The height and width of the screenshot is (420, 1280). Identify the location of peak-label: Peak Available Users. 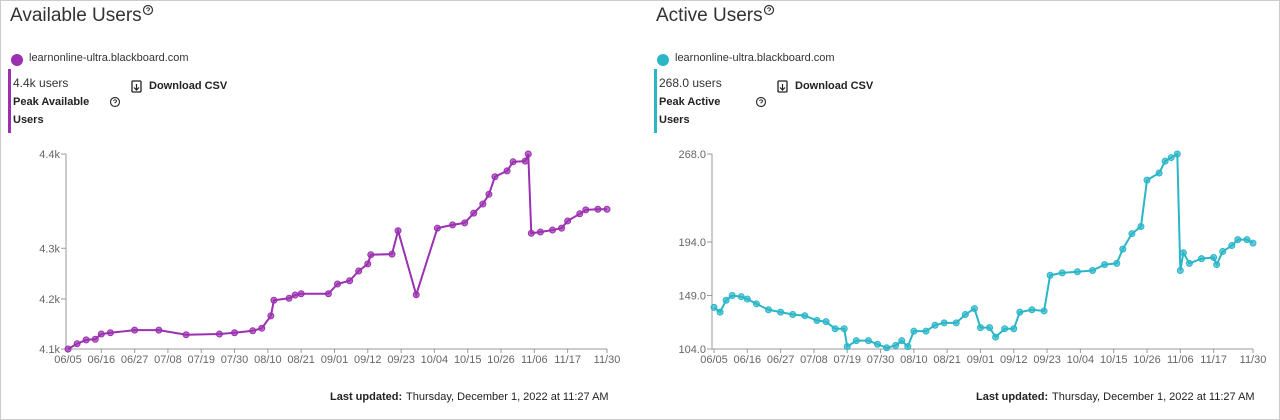
(51, 111).